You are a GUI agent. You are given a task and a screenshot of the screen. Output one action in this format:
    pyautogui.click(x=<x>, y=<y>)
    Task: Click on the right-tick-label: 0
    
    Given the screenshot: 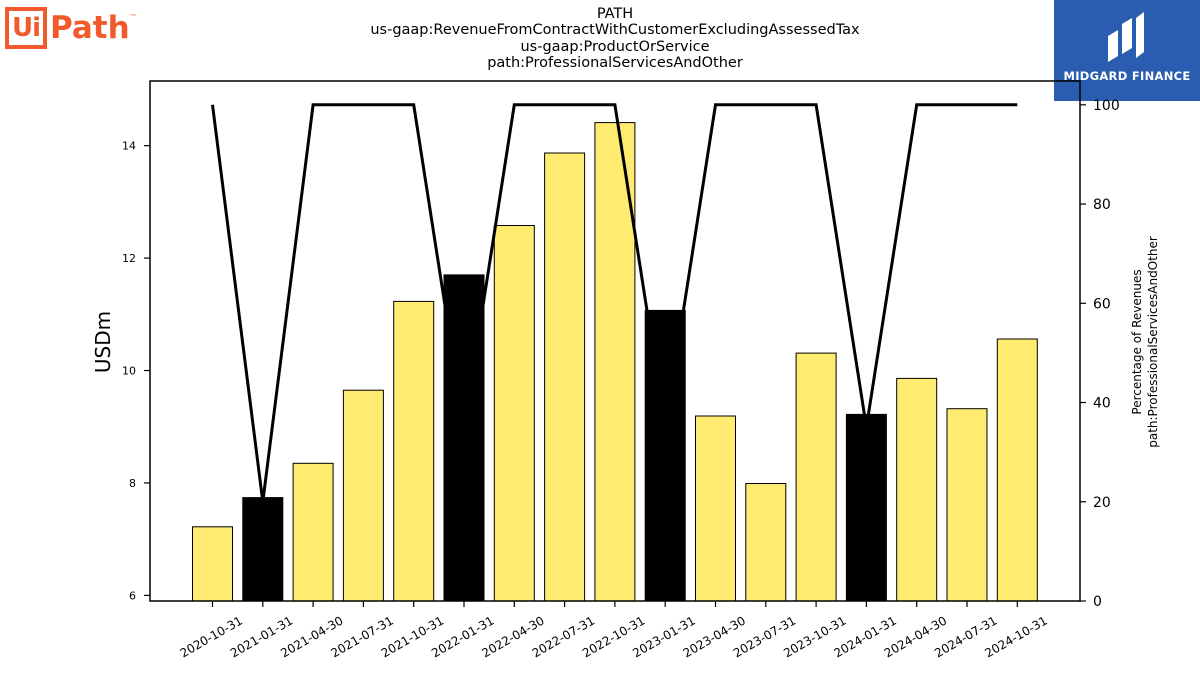 What is the action you would take?
    pyautogui.click(x=1097, y=602)
    